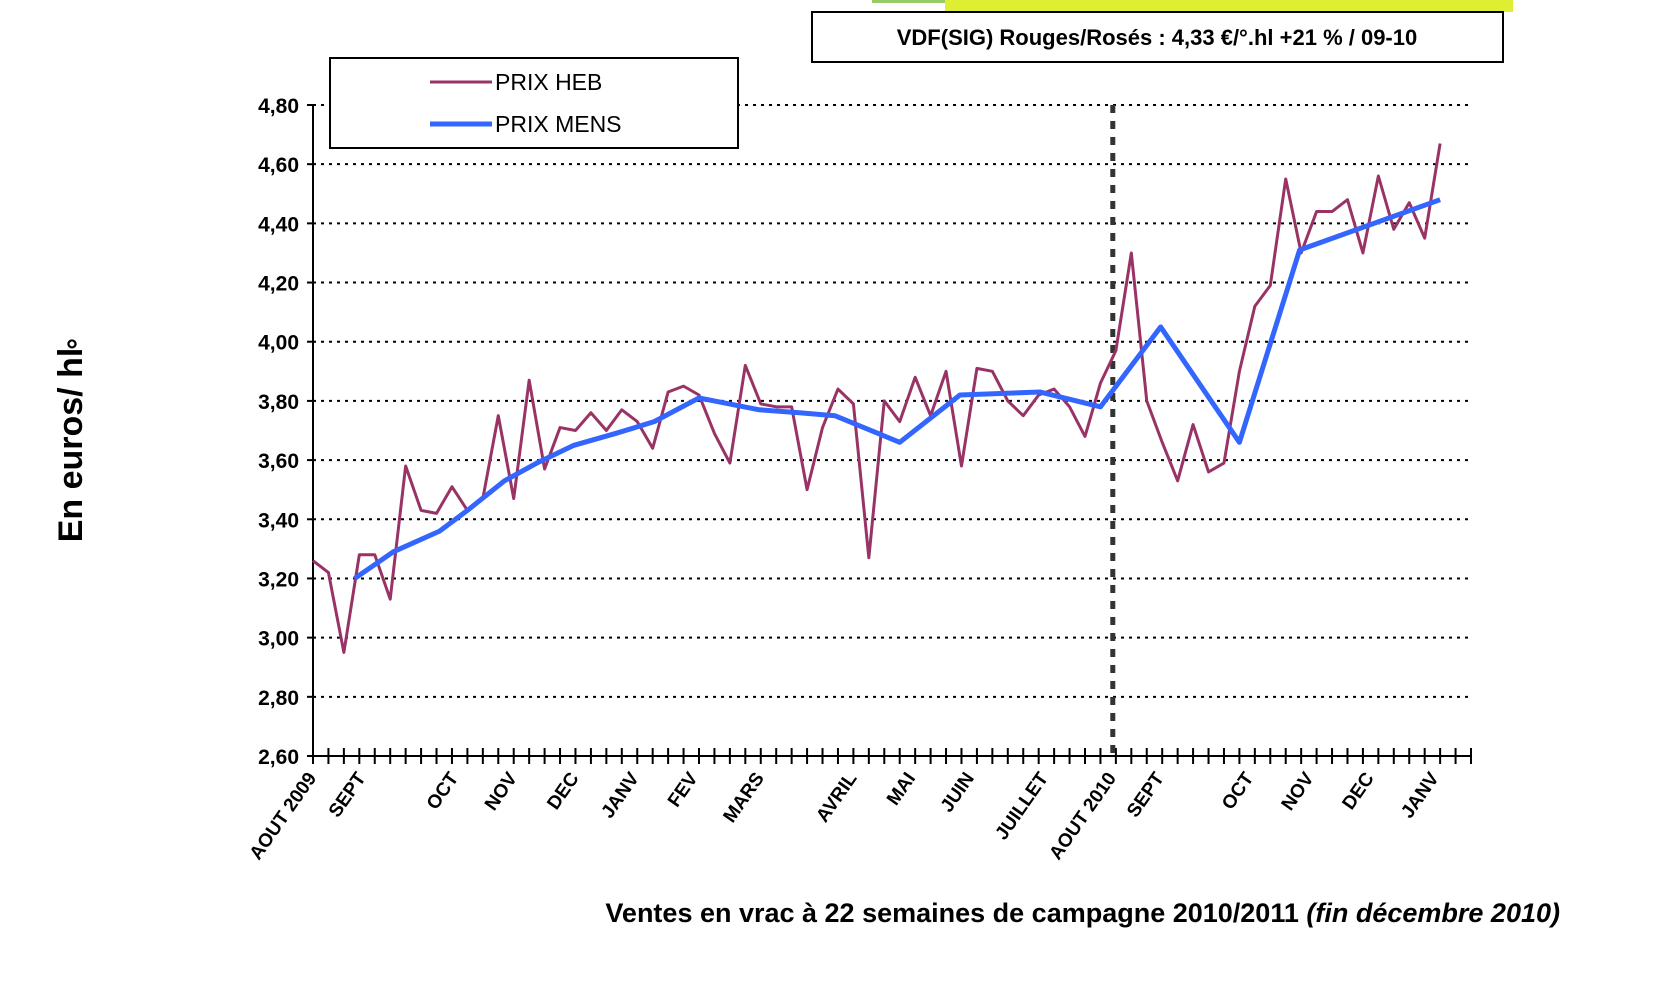 Image resolution: width=1668 pixels, height=994 pixels. I want to click on x-tick-label: AVRIL, so click(836, 798).